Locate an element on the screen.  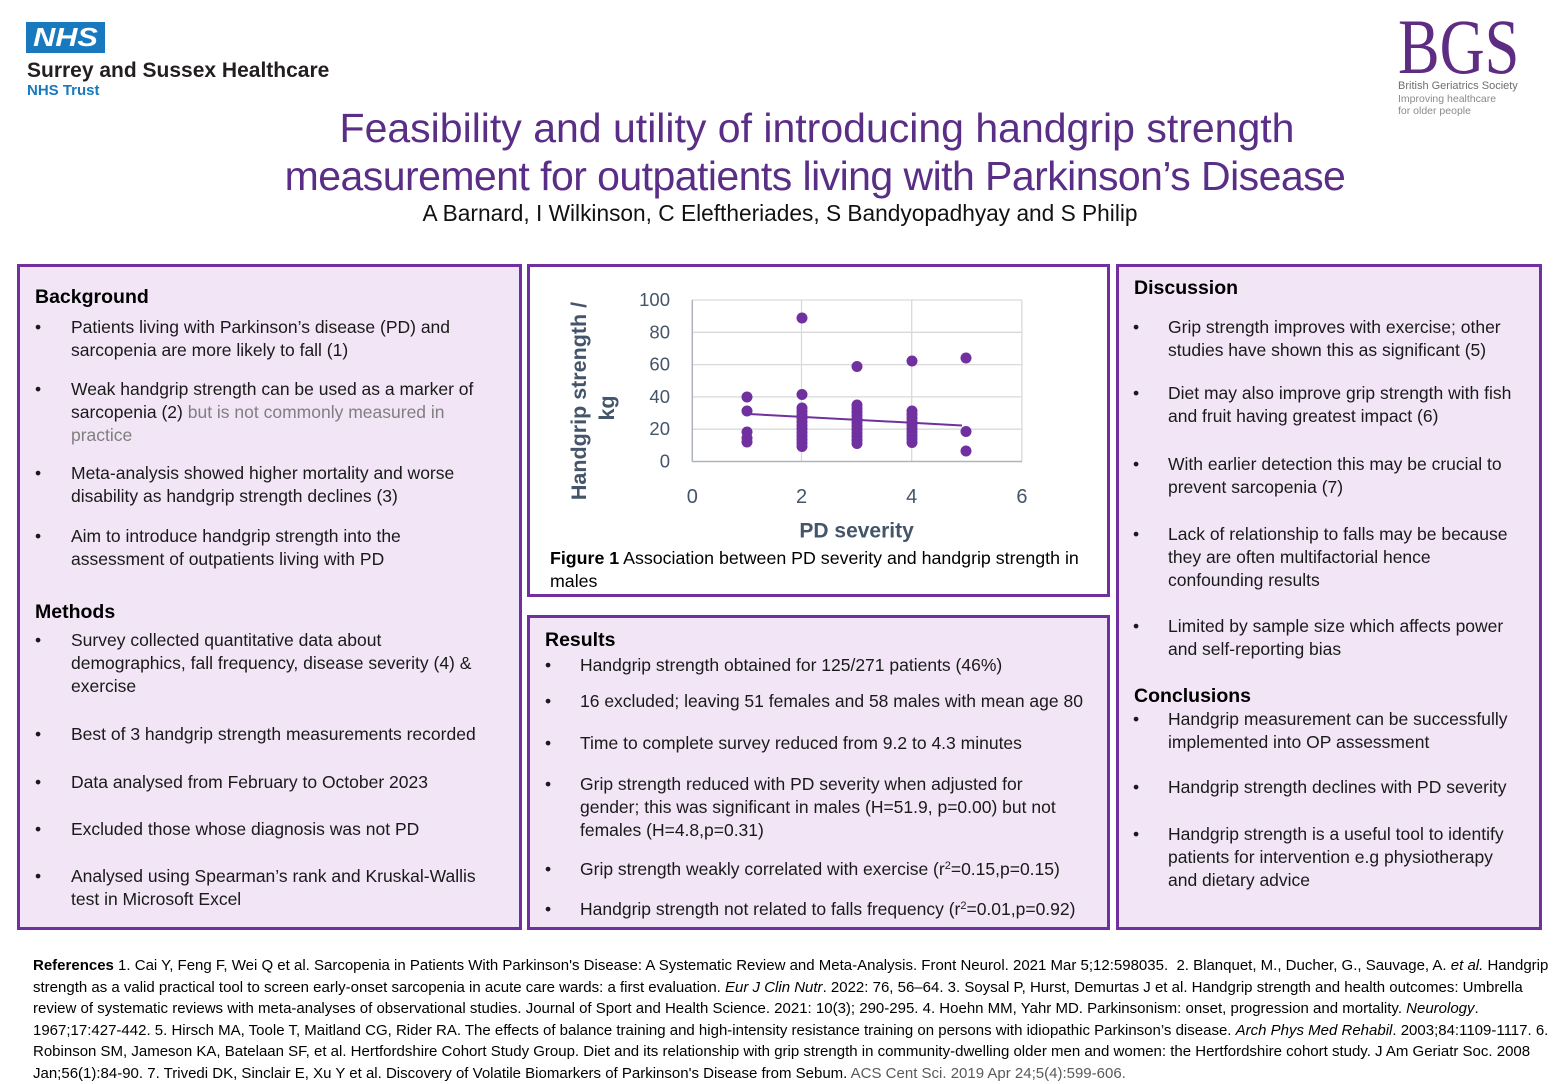
svg-text: 2 is located at coordinates (801, 497).